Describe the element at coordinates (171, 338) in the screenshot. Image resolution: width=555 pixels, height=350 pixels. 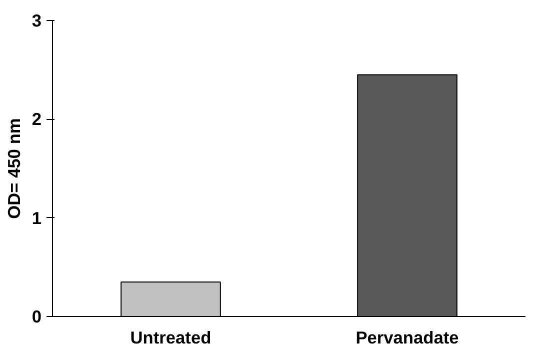
I see `x-tick-label: Untreated` at that location.